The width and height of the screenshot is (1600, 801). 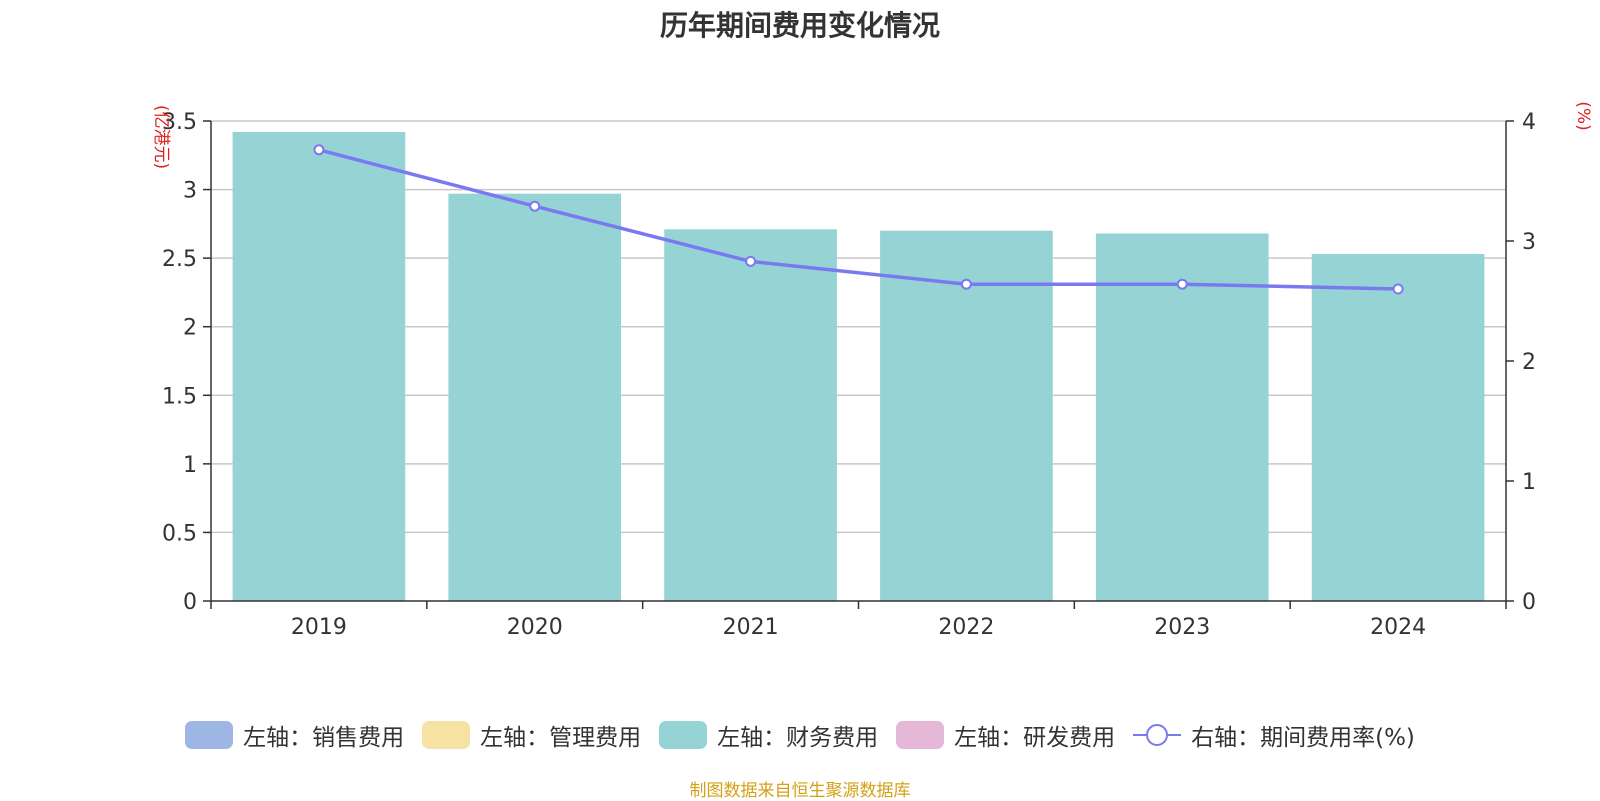 I want to click on bar-finance-2023, so click(x=1182, y=417).